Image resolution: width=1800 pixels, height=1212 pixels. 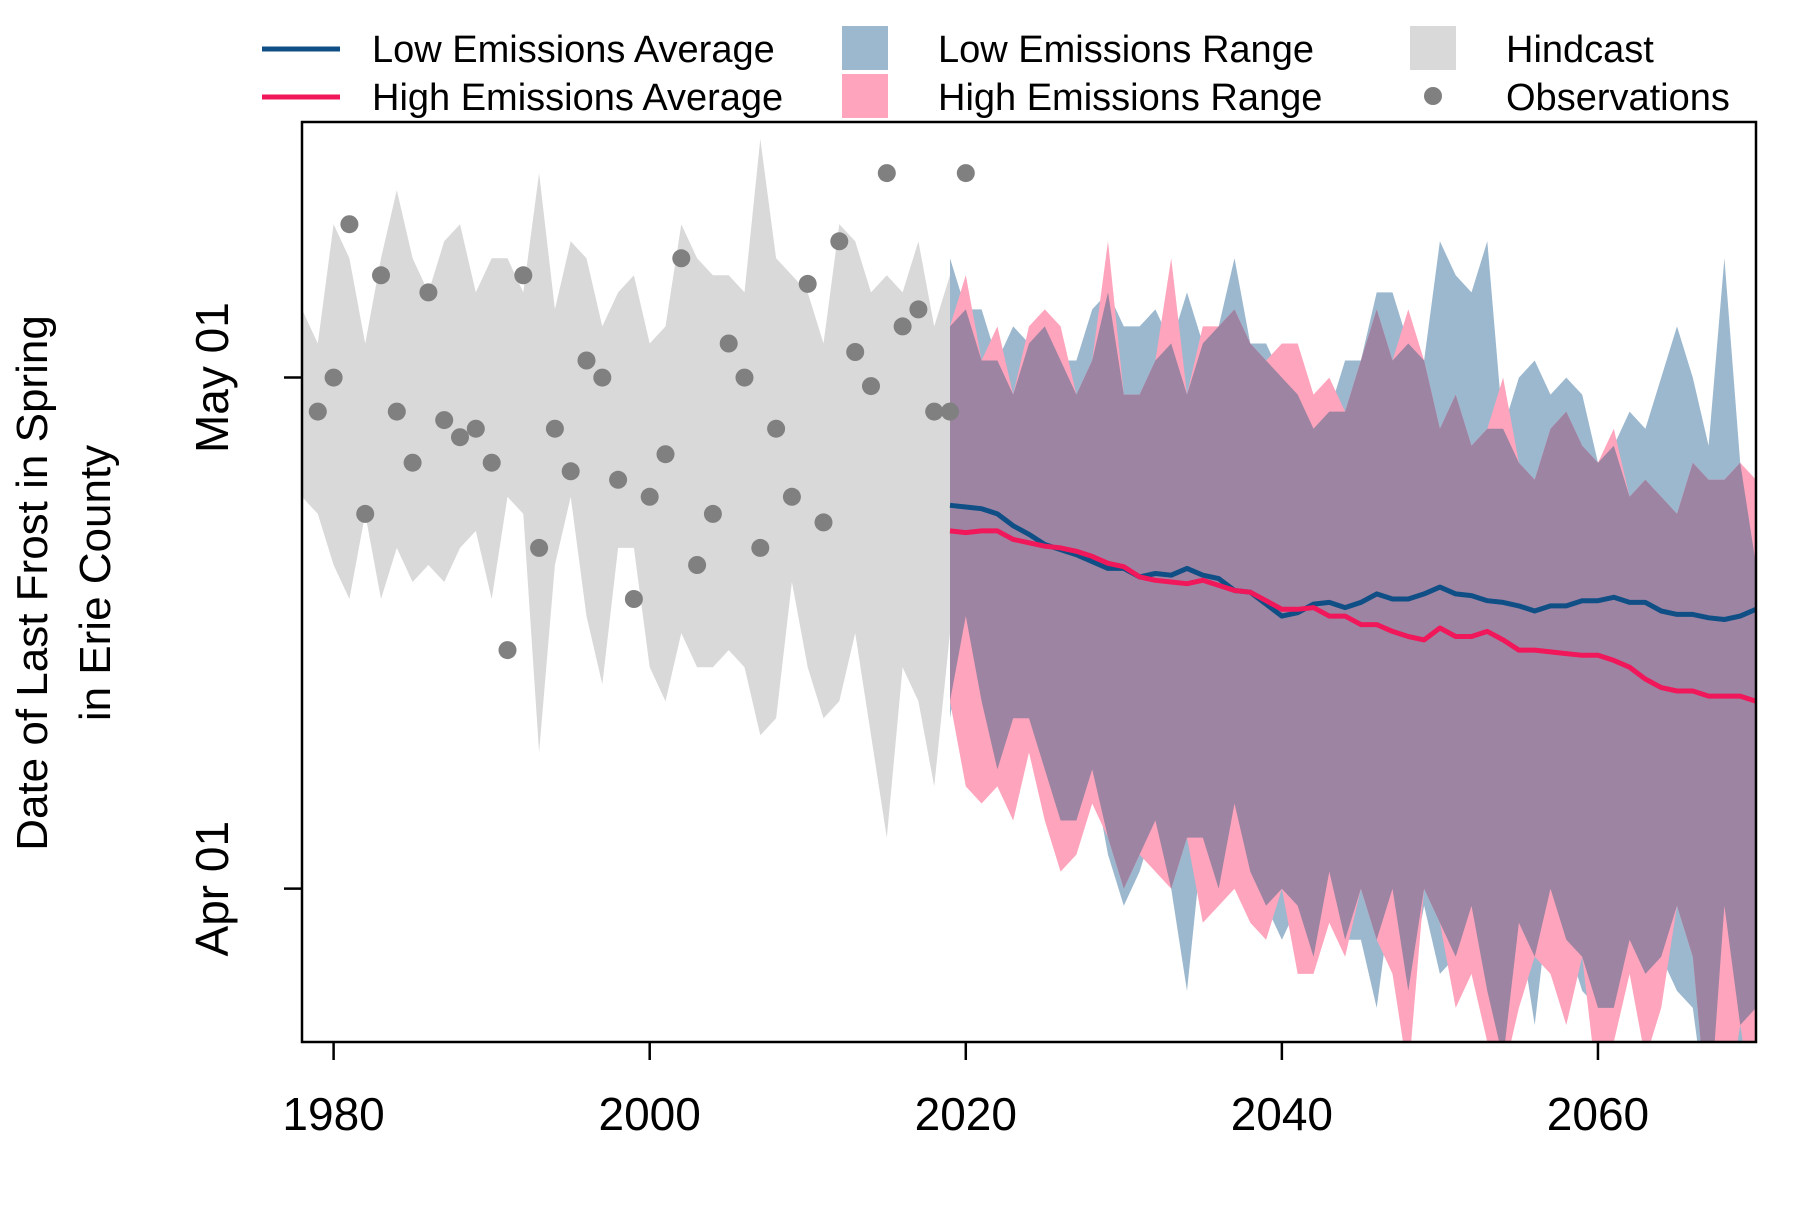 What do you see at coordinates (1352, 562) in the screenshot?
I see `low-emissions-average-line` at bounding box center [1352, 562].